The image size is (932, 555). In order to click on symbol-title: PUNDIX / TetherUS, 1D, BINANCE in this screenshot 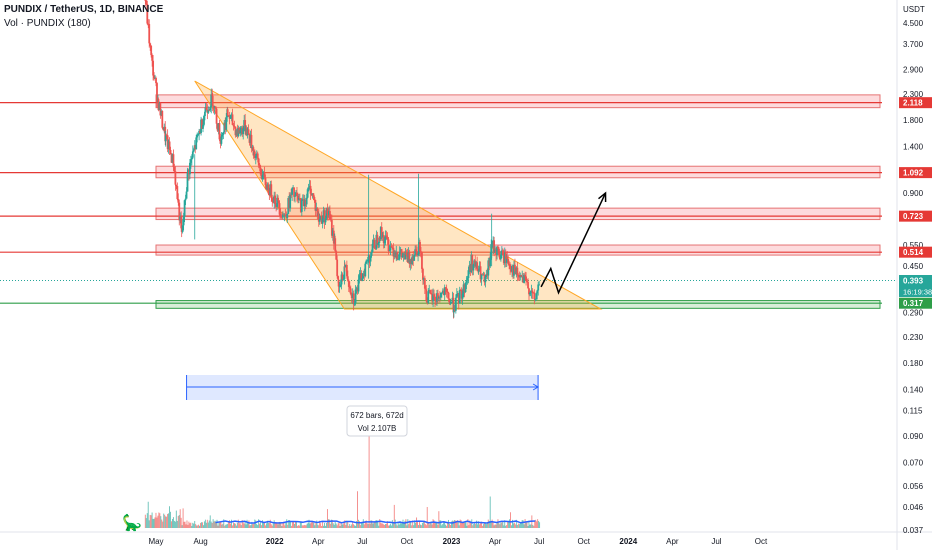, I will do `click(84, 9)`.